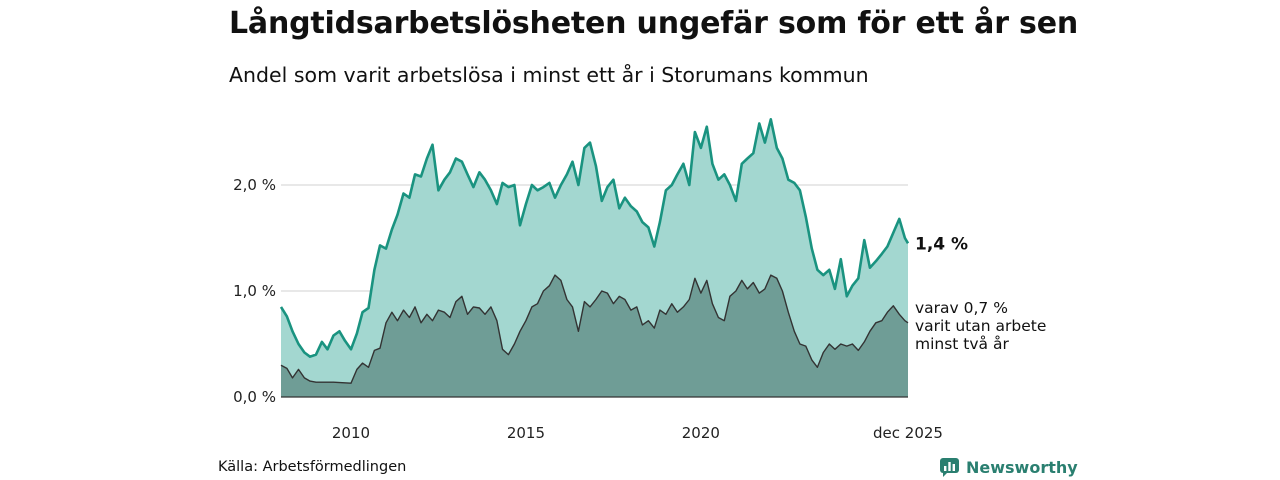  I want to click on y-tick-label: 1,0 %, so click(254, 291).